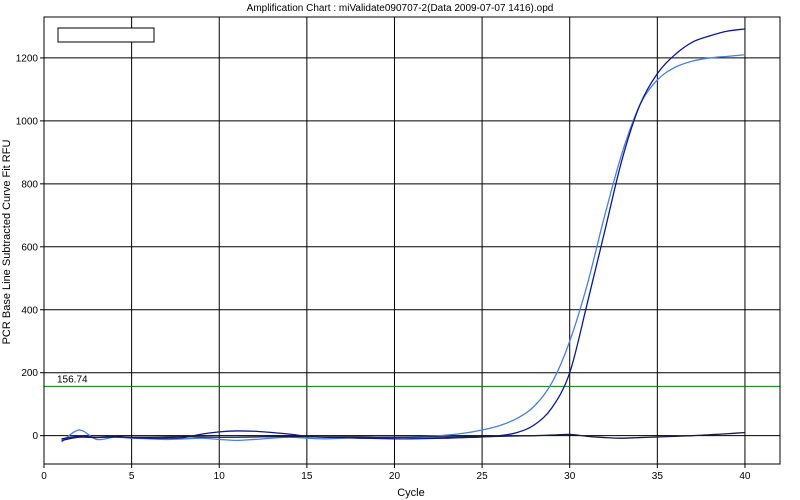 The height and width of the screenshot is (500, 800). Describe the element at coordinates (29, 373) in the screenshot. I see `y-tick-label: 200` at that location.